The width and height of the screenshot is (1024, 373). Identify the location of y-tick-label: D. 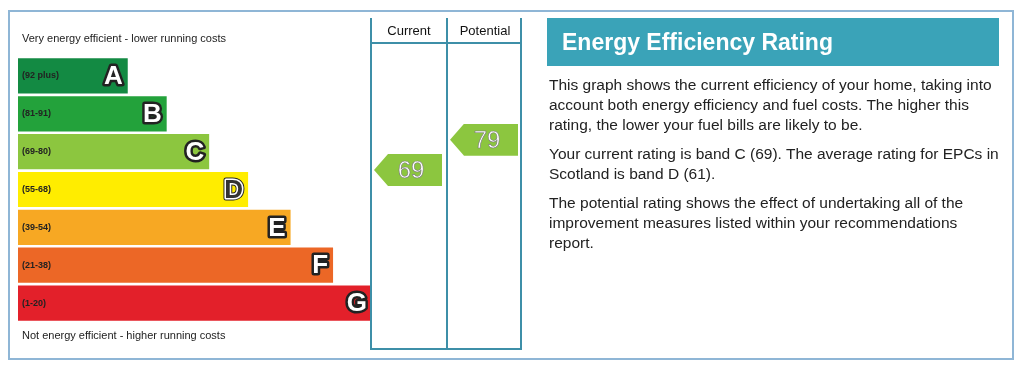
(234, 188).